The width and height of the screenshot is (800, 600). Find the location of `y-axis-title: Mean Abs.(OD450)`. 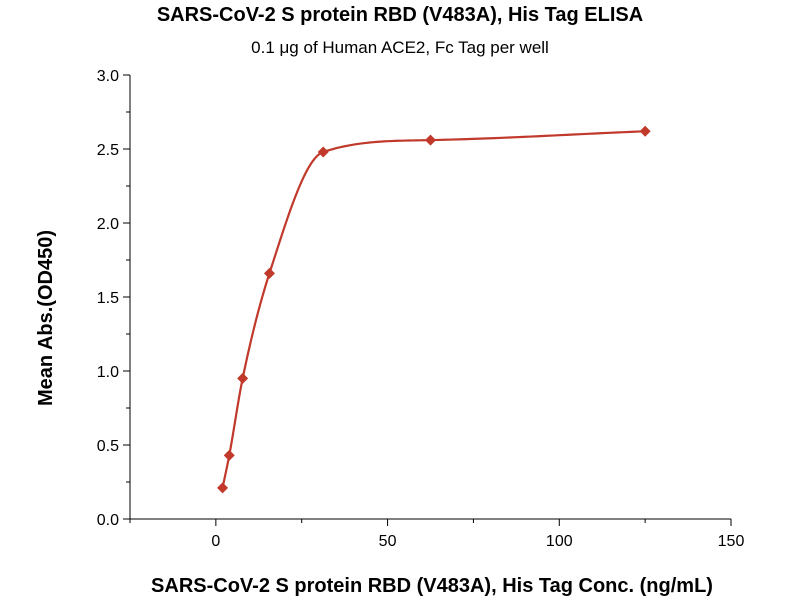

y-axis-title: Mean Abs.(OD450) is located at coordinates (46, 318).